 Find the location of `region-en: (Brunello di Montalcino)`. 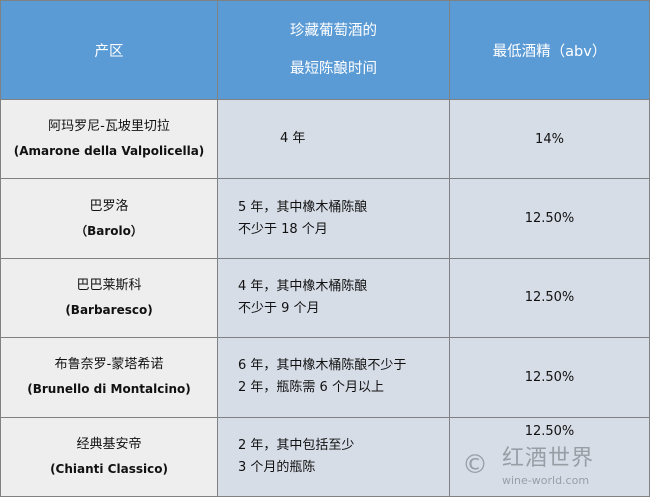

region-en: (Brunello di Montalcino) is located at coordinates (109, 389).